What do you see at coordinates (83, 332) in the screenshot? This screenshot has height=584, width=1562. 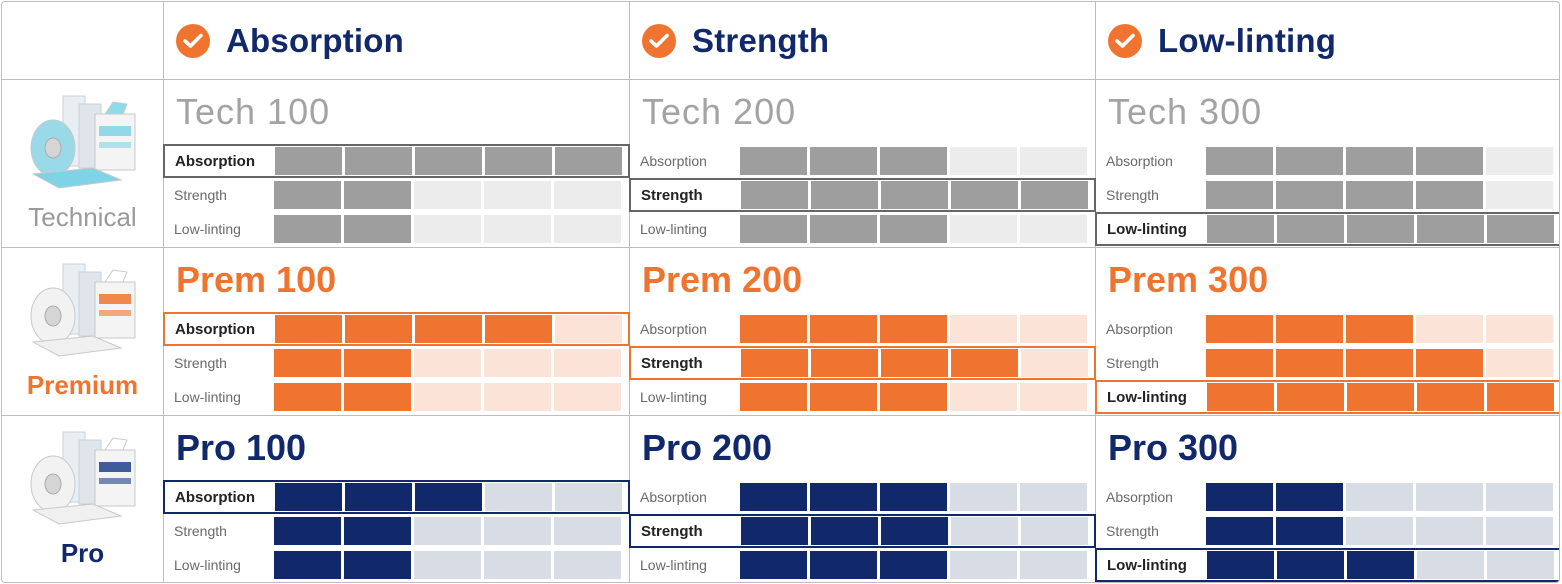 I see `tier-premium: Premium` at bounding box center [83, 332].